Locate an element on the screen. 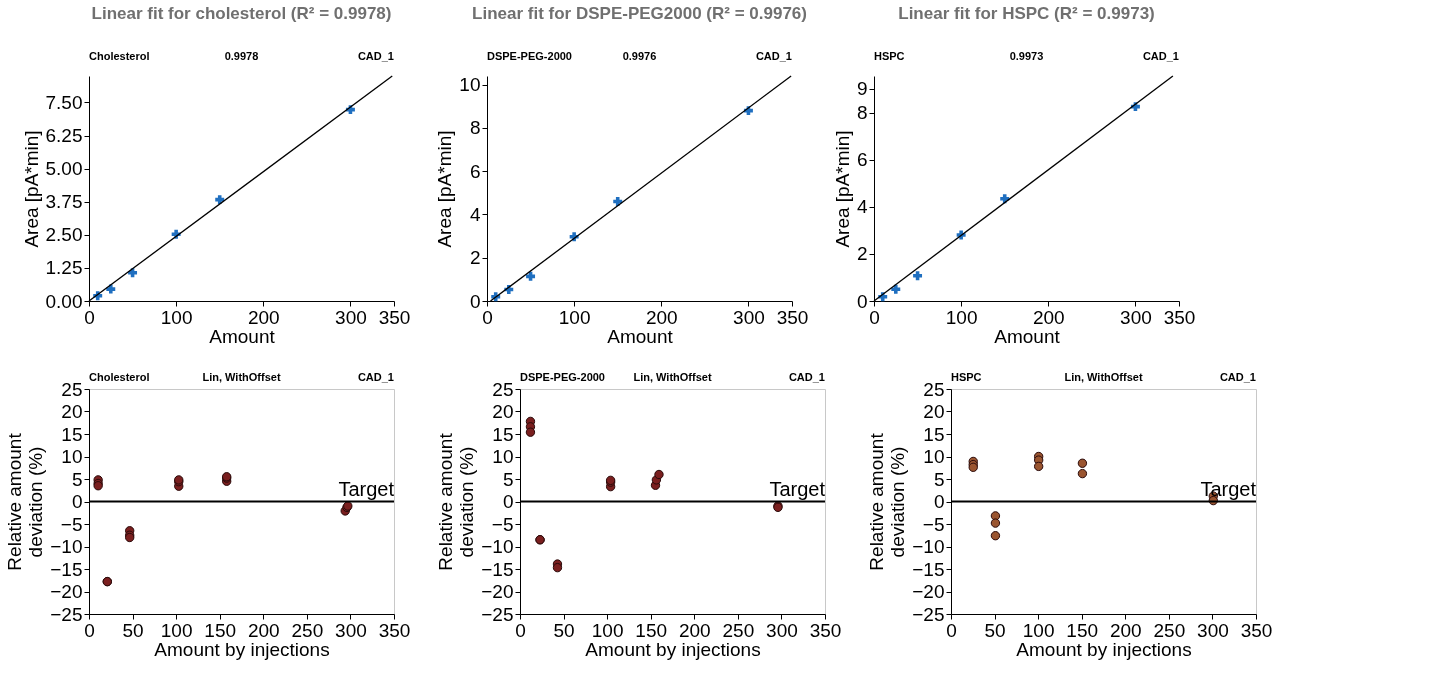 This screenshot has width=1440, height=687. text: 0.9973 is located at coordinates (1026, 56).